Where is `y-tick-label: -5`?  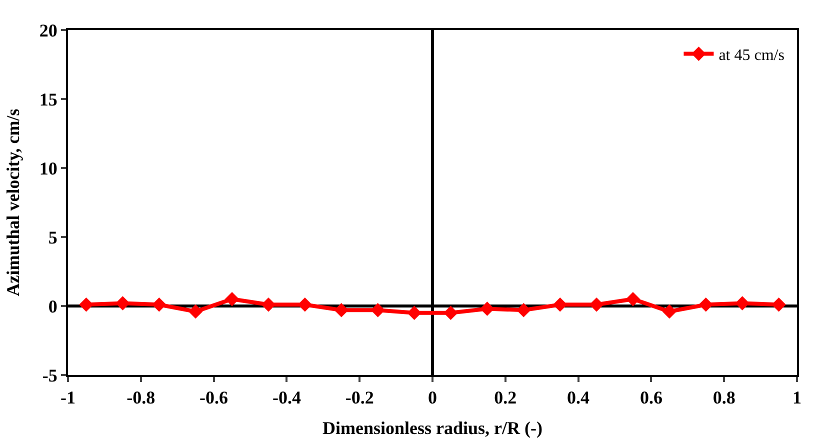
y-tick-label: -5 is located at coordinates (50, 375).